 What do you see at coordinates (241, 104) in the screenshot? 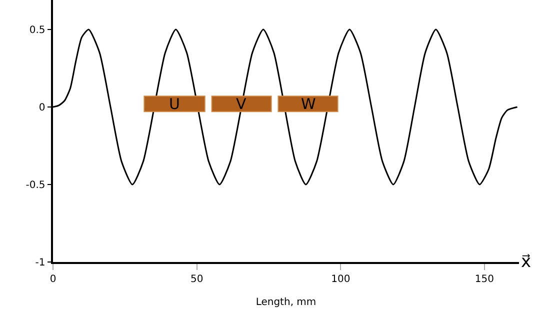
I see `annotation: V` at bounding box center [241, 104].